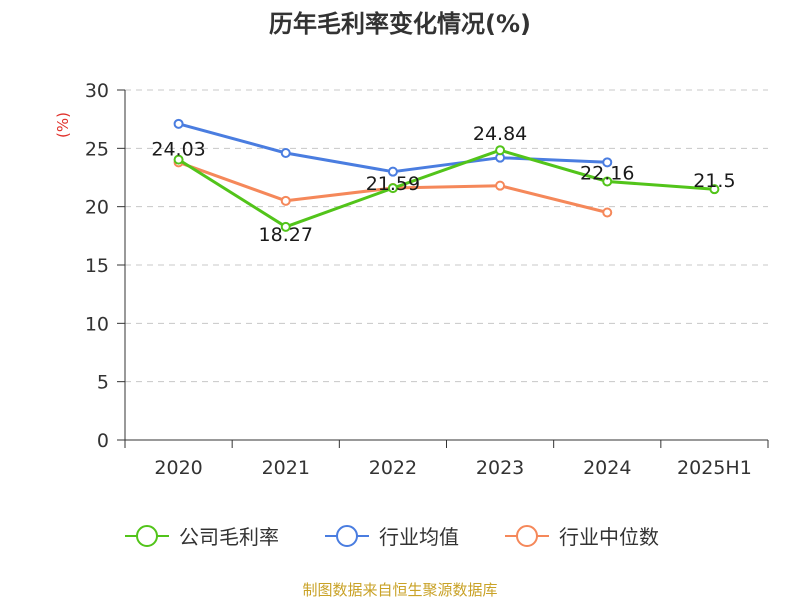  I want to click on y-tick-label: 20, so click(97, 208).